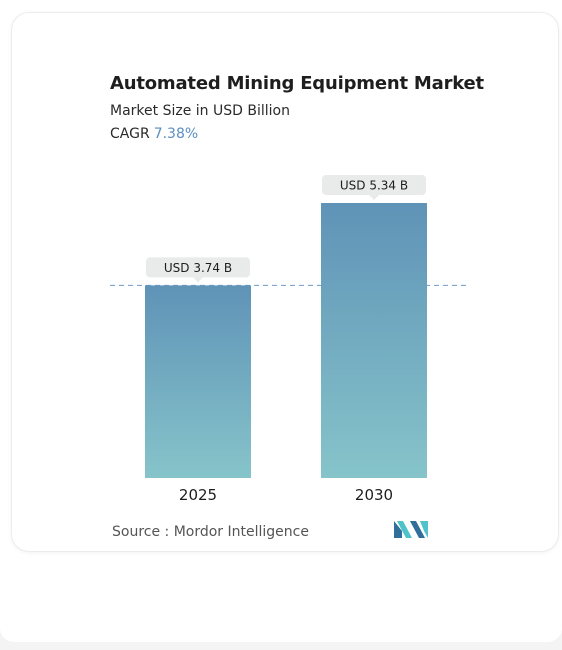 Image resolution: width=562 pixels, height=650 pixels. Describe the element at coordinates (210, 532) in the screenshot. I see `source-text: Source : Mordor Intelligence` at that location.